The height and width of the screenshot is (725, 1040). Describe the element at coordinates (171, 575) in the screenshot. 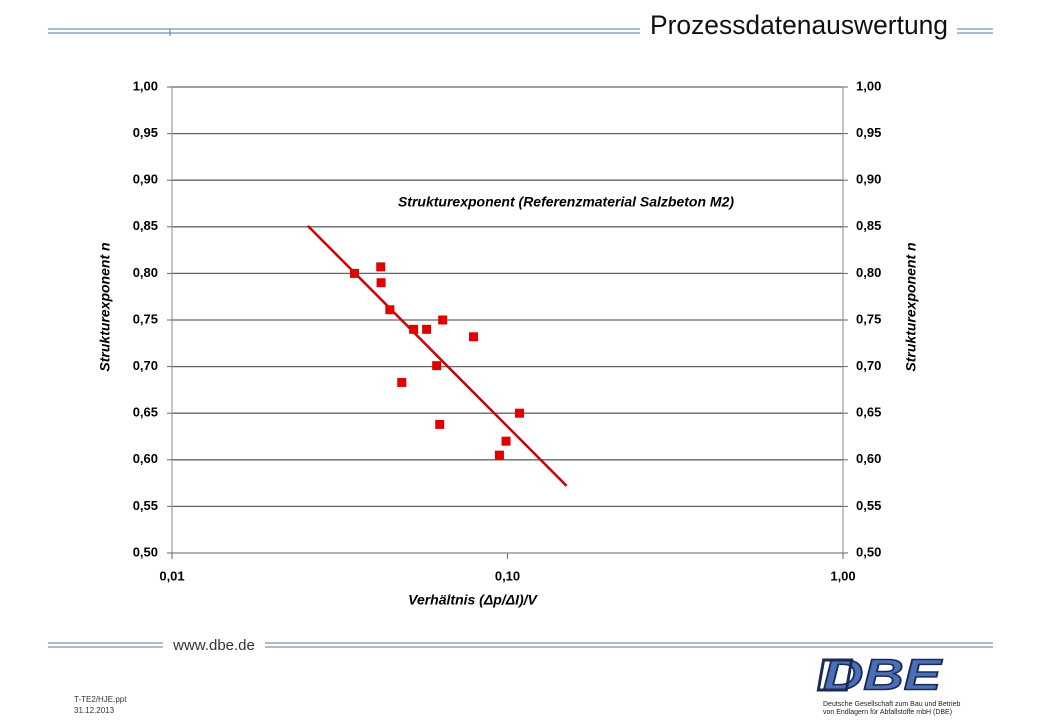

I see `x-tick-label: 0,01` at that location.